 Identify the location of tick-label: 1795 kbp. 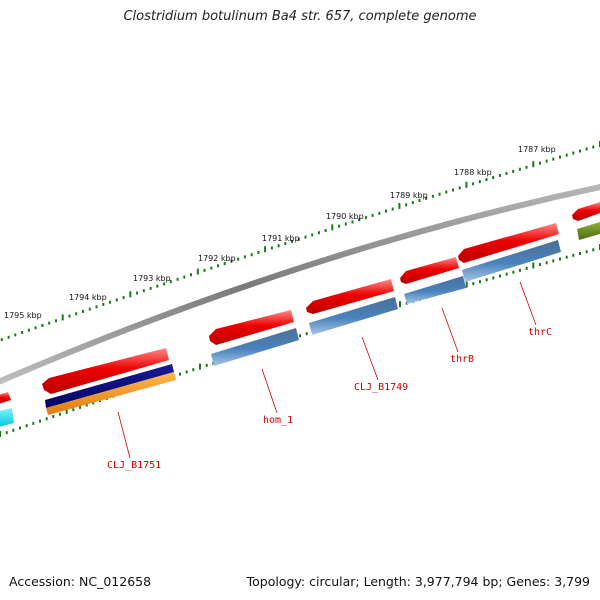
(23, 315).